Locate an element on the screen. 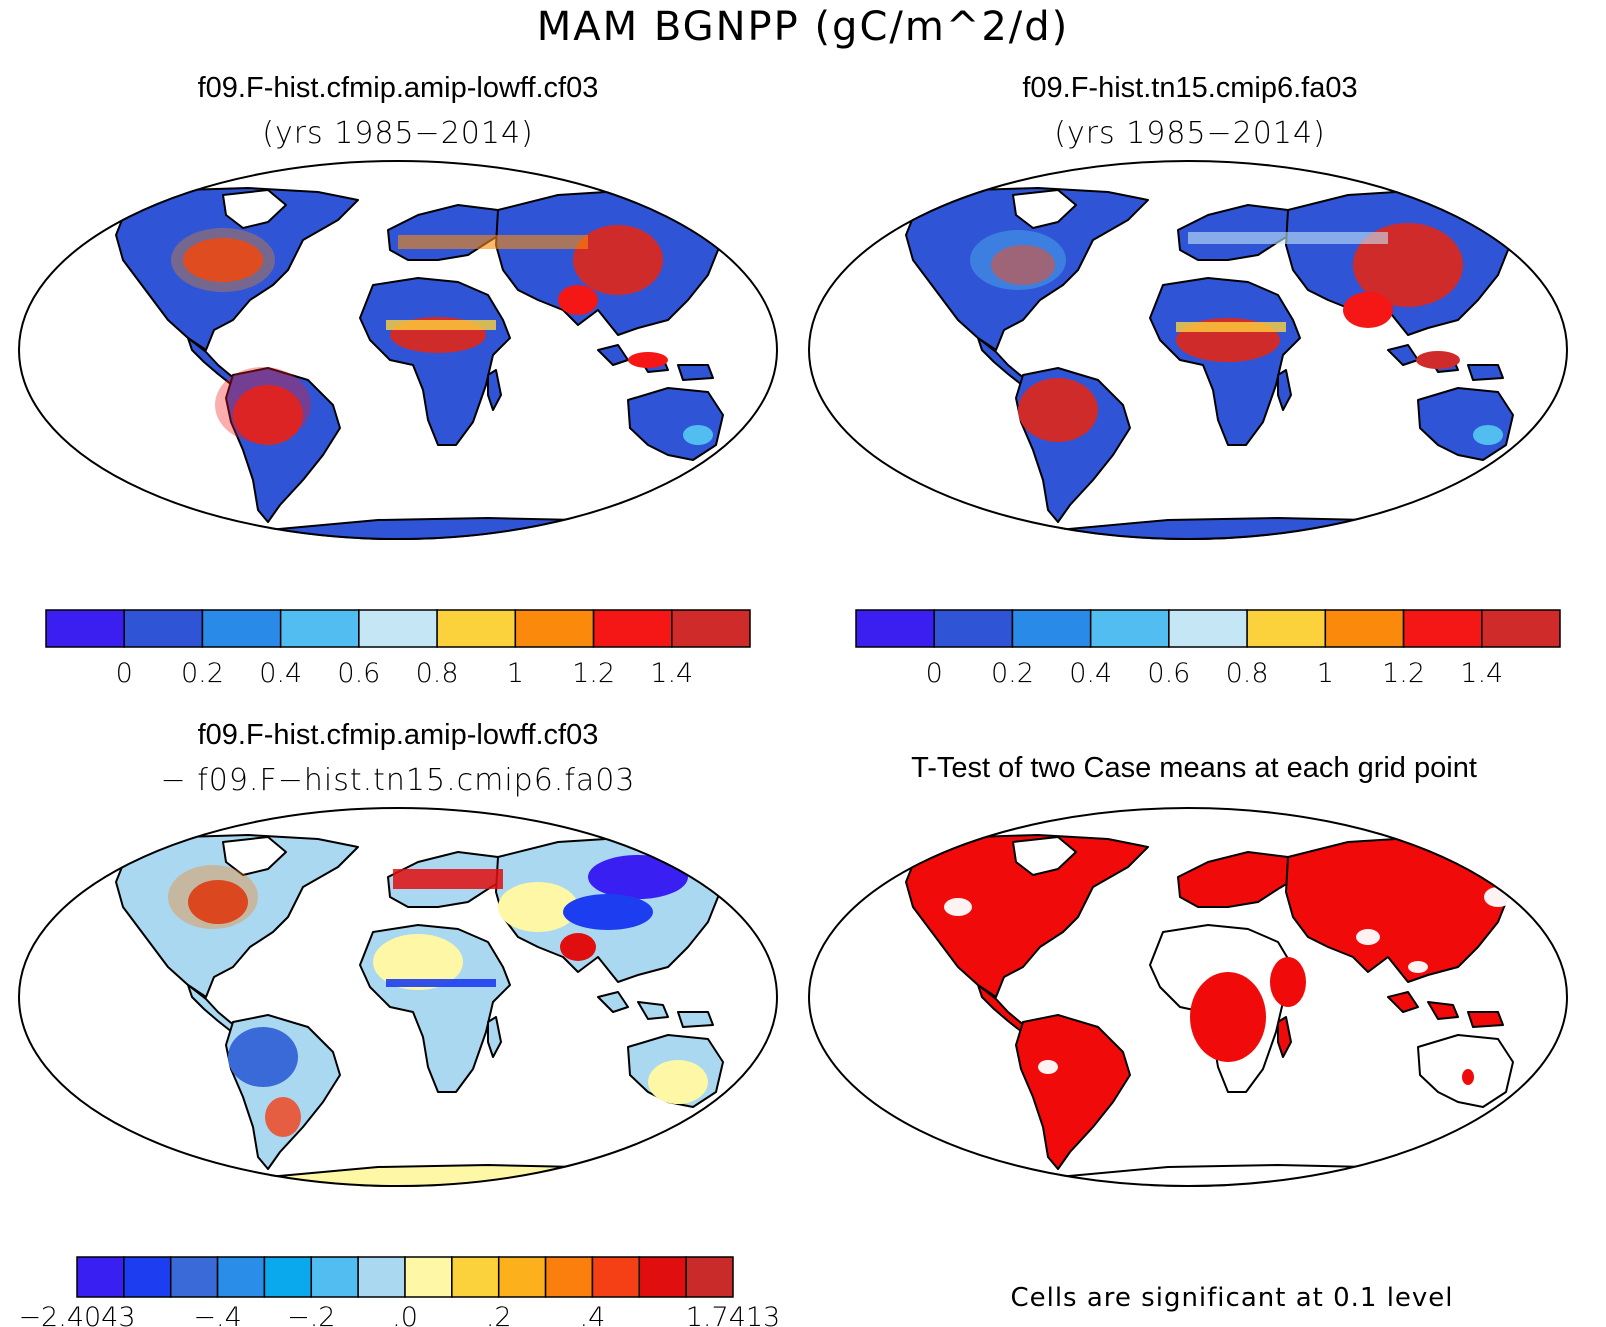 The height and width of the screenshot is (1327, 1606). significance-note: Cells are significant at 0.1 level is located at coordinates (1231, 1298).